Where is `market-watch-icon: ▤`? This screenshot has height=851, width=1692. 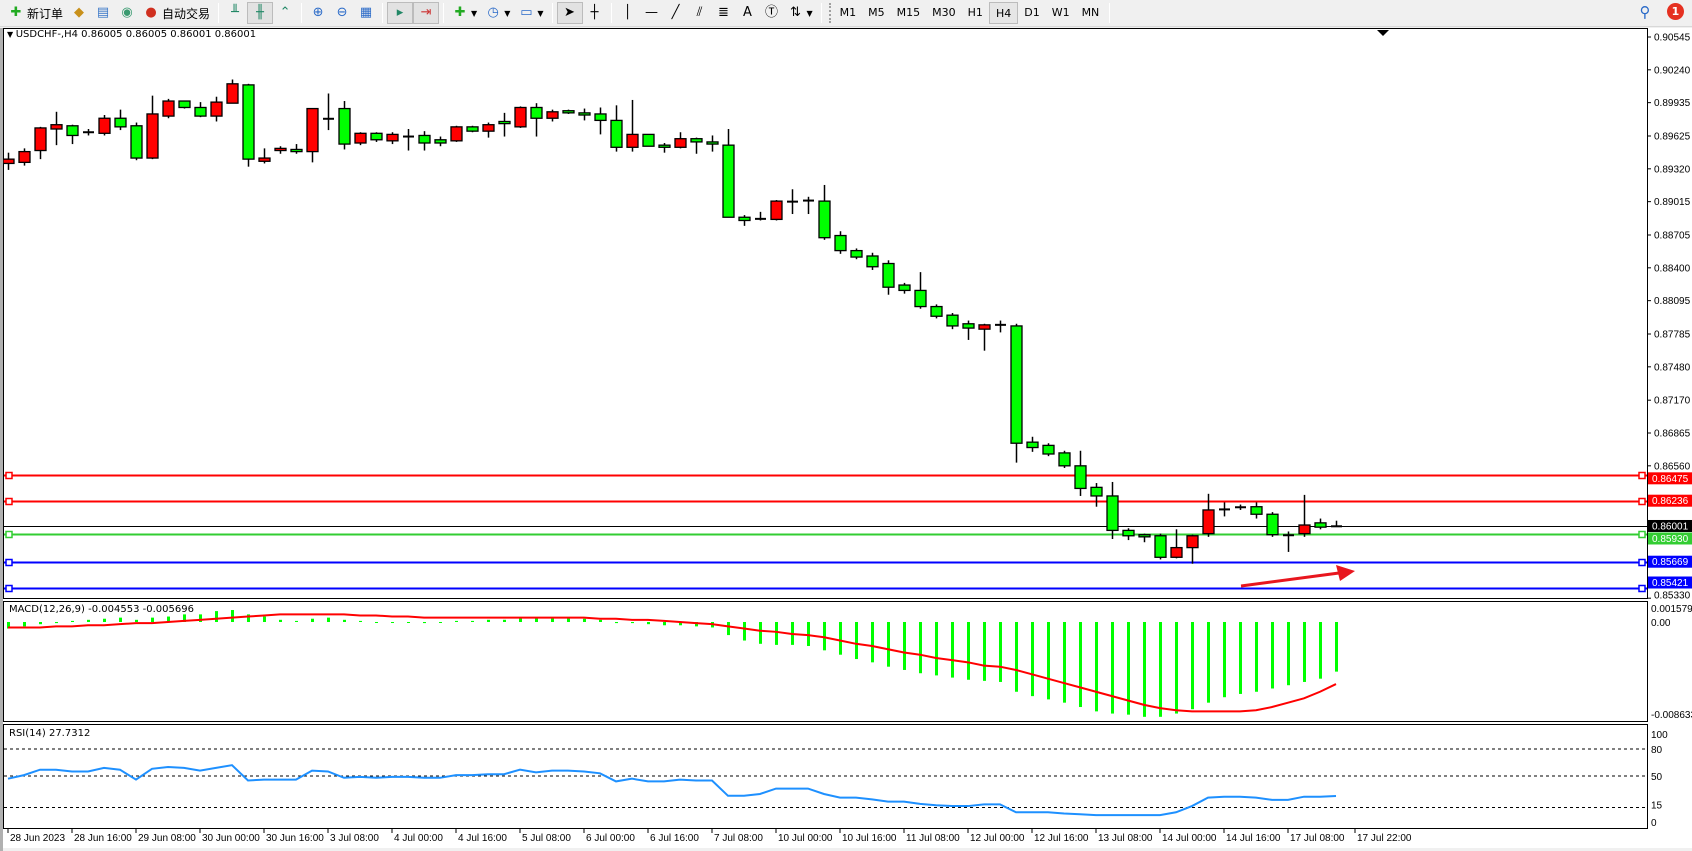 market-watch-icon: ▤ is located at coordinates (103, 12).